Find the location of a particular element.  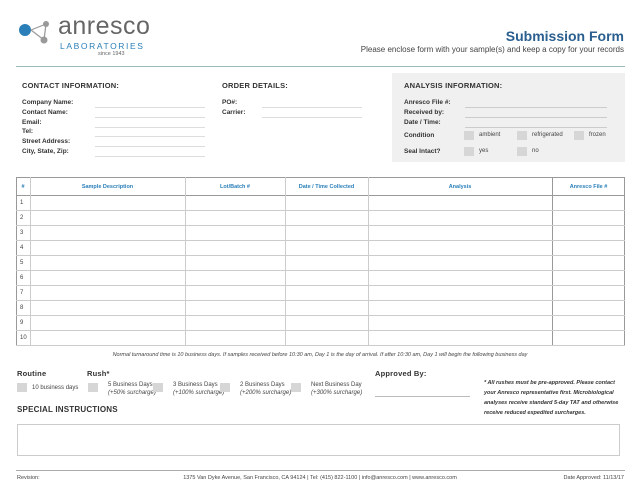

row-number: 3 is located at coordinates (22, 233).